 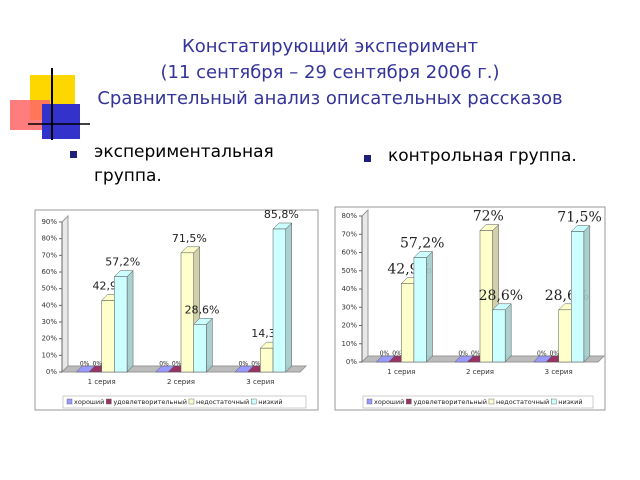 What do you see at coordinates (330, 46) in the screenshot?
I see `title-line: Констатирующий эксперимент` at bounding box center [330, 46].